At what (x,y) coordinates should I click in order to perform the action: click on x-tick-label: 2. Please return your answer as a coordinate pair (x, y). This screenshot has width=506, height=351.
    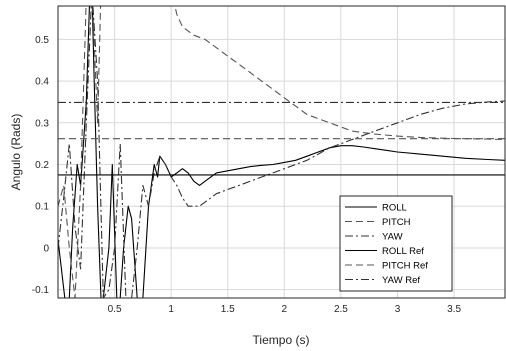
    Looking at the image, I should click on (285, 309).